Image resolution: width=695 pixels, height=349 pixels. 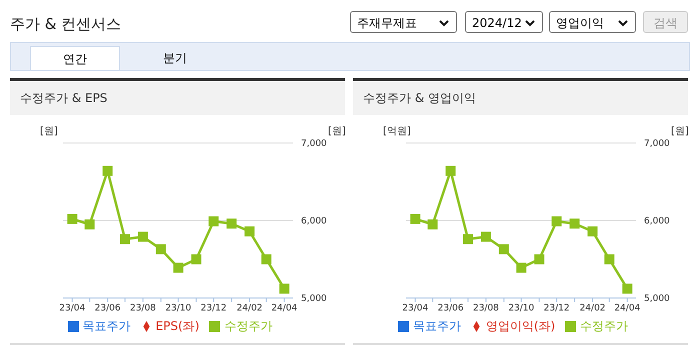 What do you see at coordinates (397, 131) in the screenshot?
I see `y-axis-title: [억원]` at bounding box center [397, 131].